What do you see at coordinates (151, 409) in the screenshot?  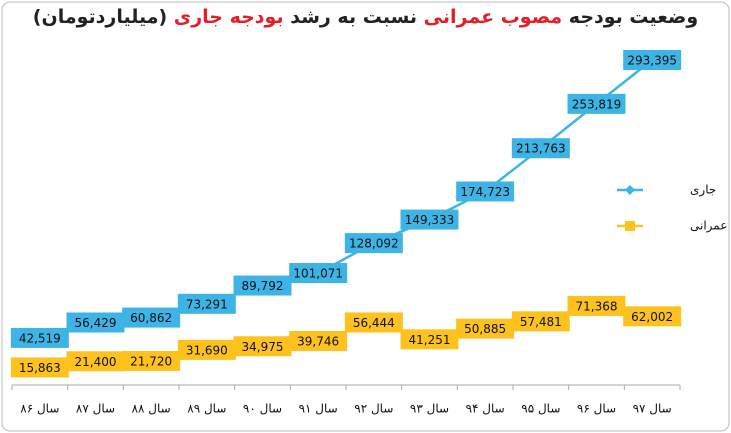 I see `x-tick-label: سال ۸۸` at bounding box center [151, 409].